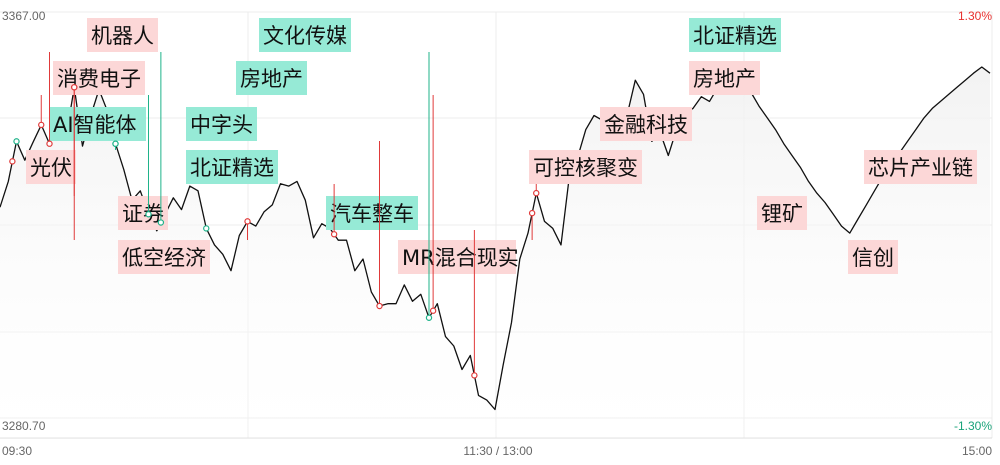  Describe the element at coordinates (381, 246) in the screenshot. I see `sector-tag-11: MR混合现实` at that location.